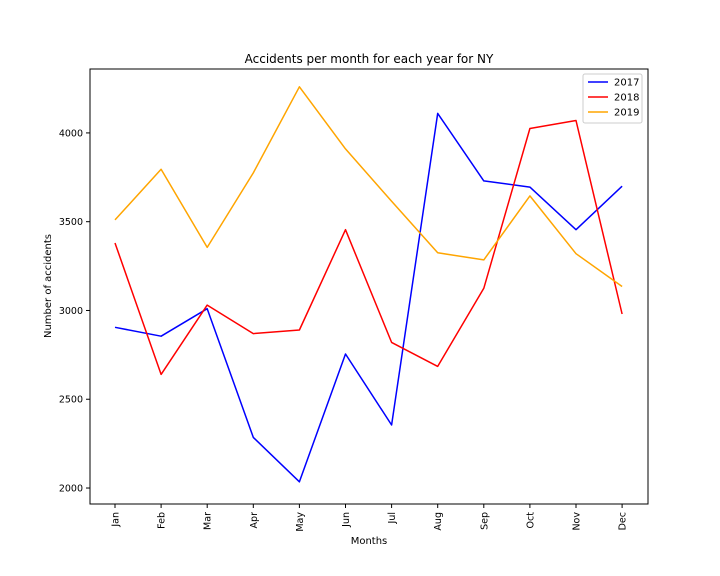  Describe the element at coordinates (71, 489) in the screenshot. I see `y-tick-label: 2000` at that location.